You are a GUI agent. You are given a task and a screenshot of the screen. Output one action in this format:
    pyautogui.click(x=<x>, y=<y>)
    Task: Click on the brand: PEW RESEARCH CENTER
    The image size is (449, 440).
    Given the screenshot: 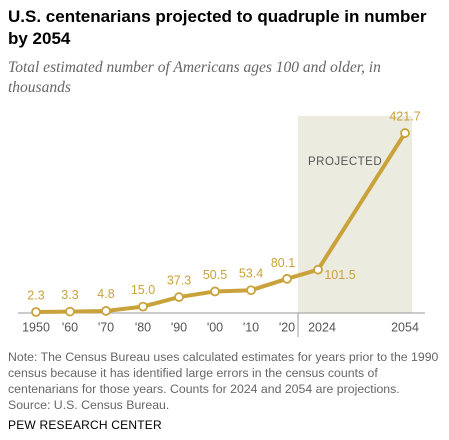 What is the action you would take?
    pyautogui.click(x=85, y=425)
    